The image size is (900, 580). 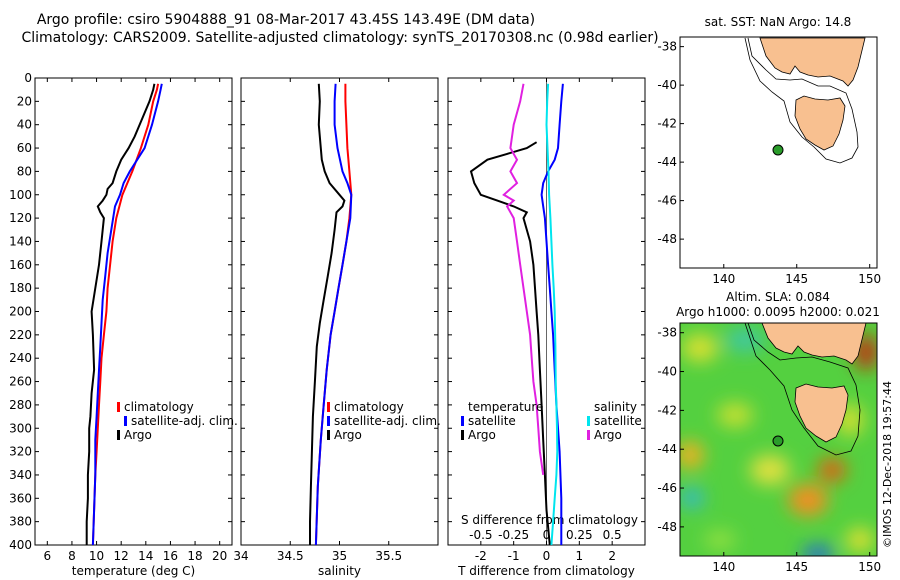 What do you see at coordinates (72, 556) in the screenshot?
I see `x-tick-label: 8` at bounding box center [72, 556].